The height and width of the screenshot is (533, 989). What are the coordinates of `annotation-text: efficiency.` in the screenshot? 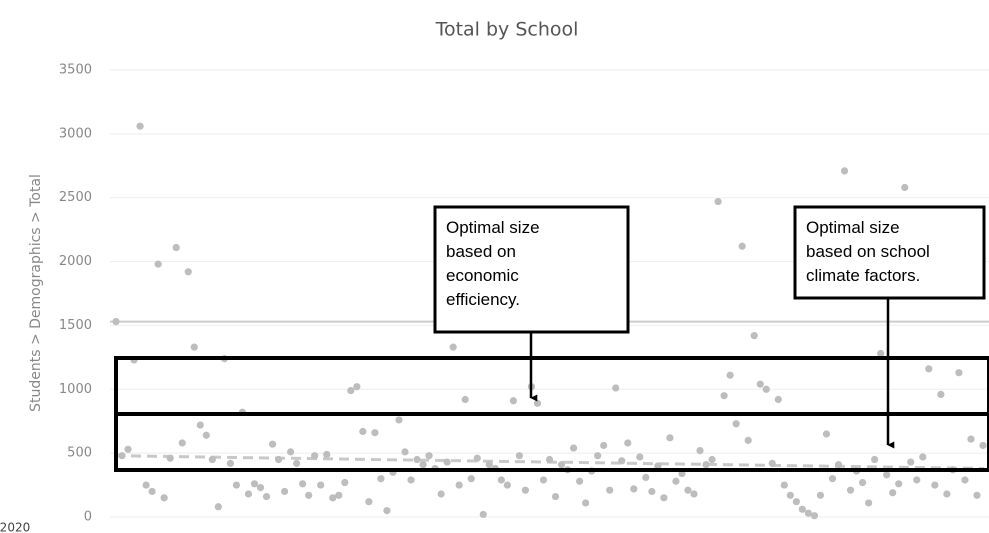 It's located at (483, 299).